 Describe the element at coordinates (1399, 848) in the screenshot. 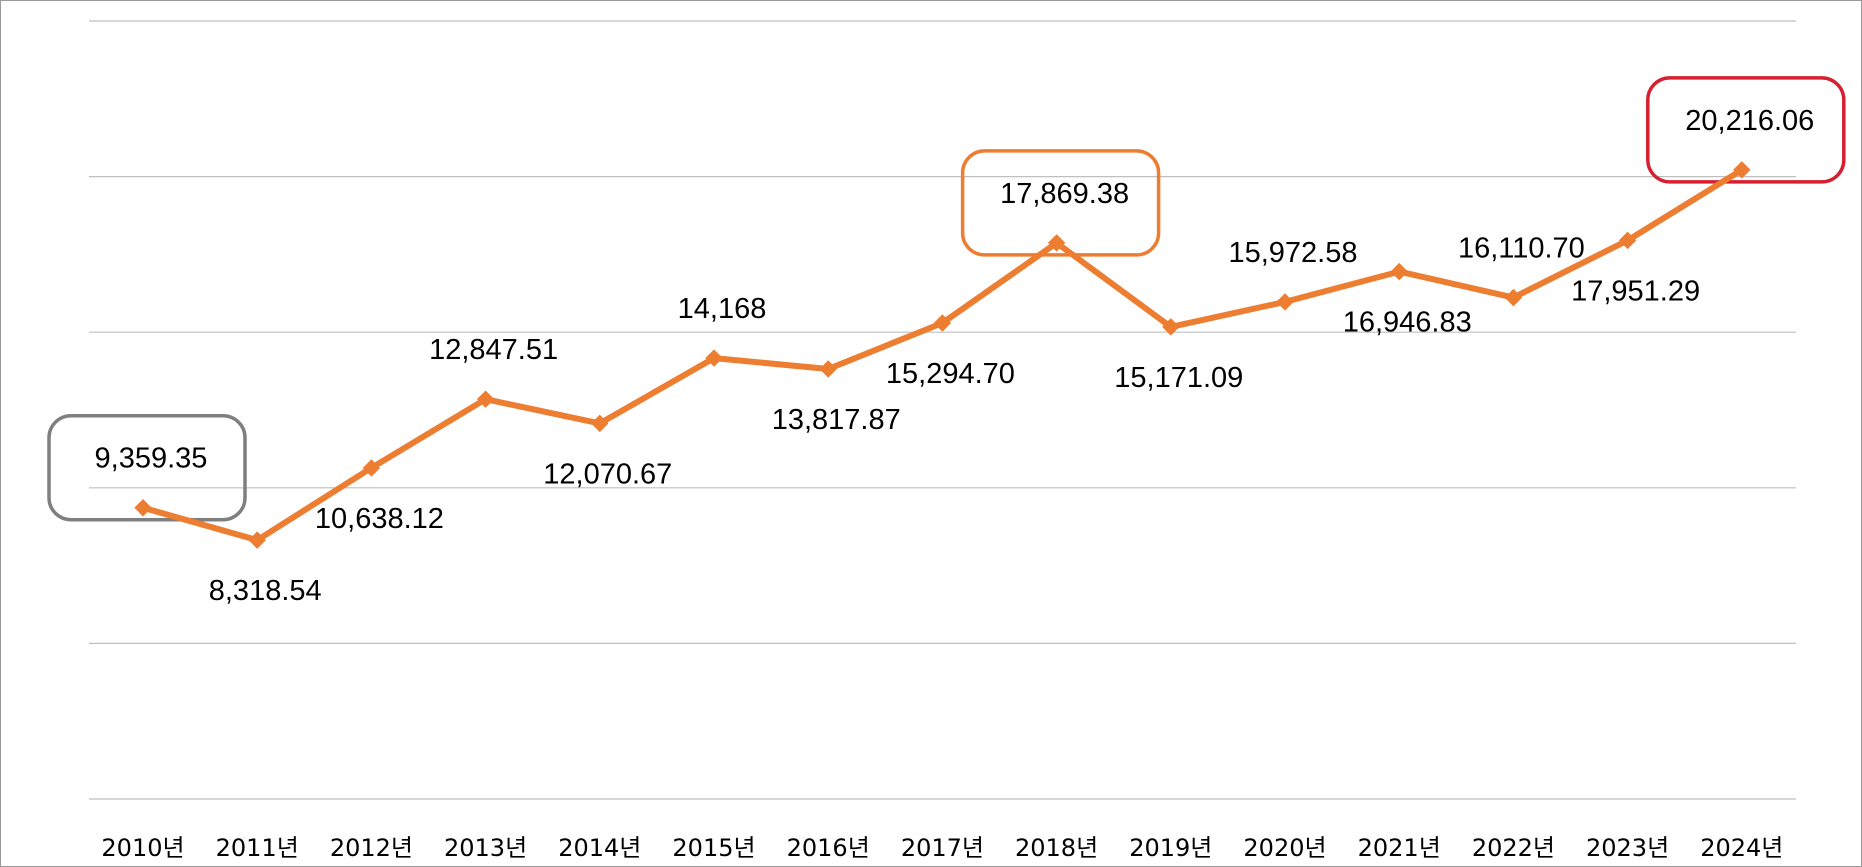

I see `x-tick-label: 2021년` at that location.